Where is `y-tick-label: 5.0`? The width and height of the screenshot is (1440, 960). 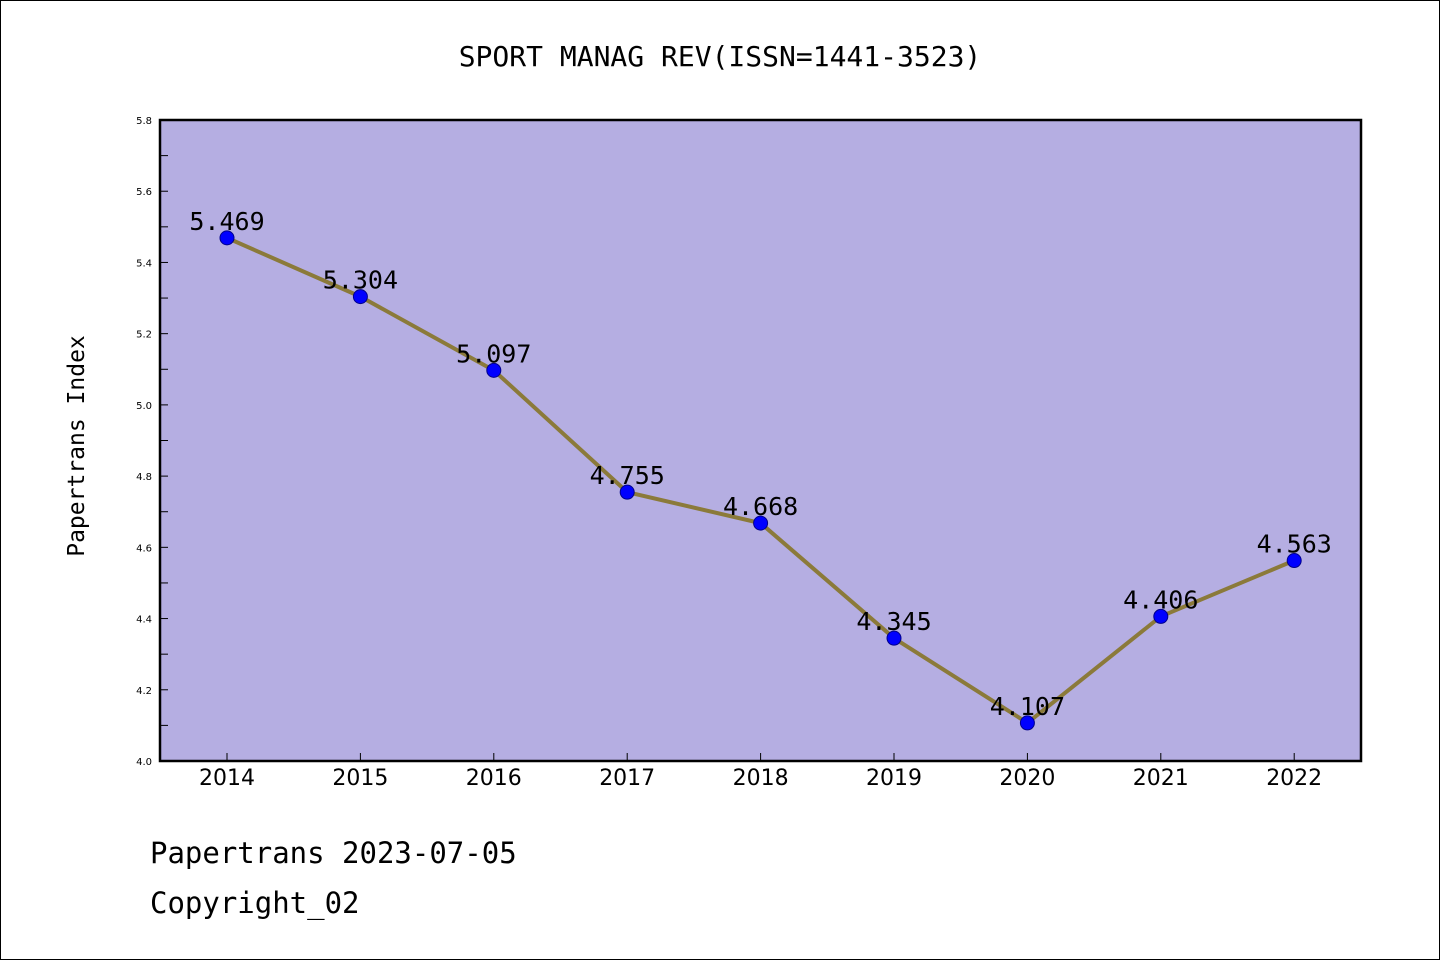
y-tick-label: 5.0 is located at coordinates (144, 406).